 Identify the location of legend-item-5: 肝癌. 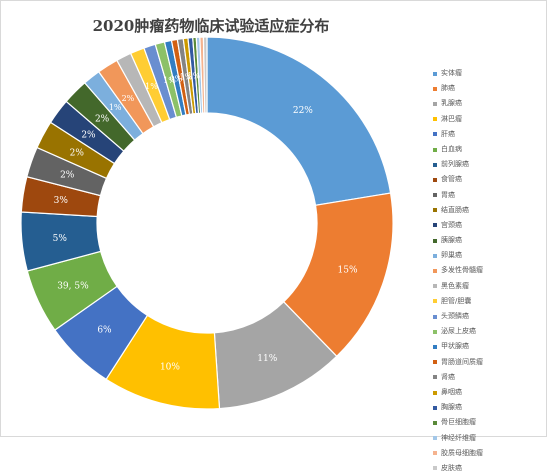
(489, 134).